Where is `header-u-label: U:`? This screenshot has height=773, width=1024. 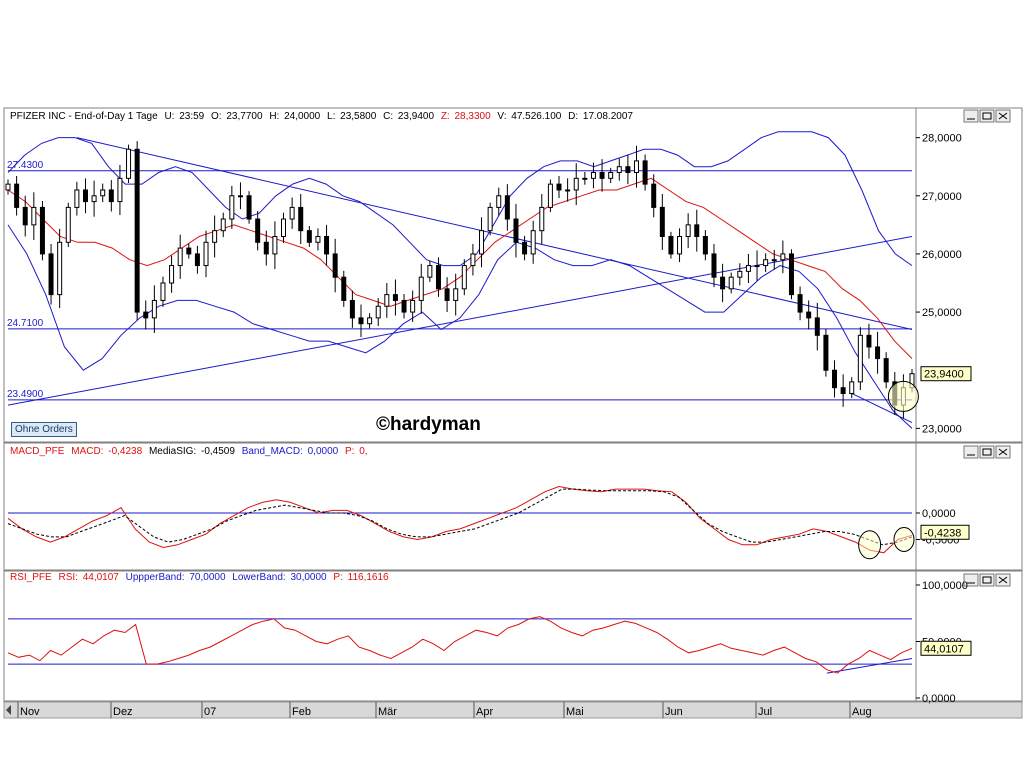
header-u-label: U: is located at coordinates (169, 116).